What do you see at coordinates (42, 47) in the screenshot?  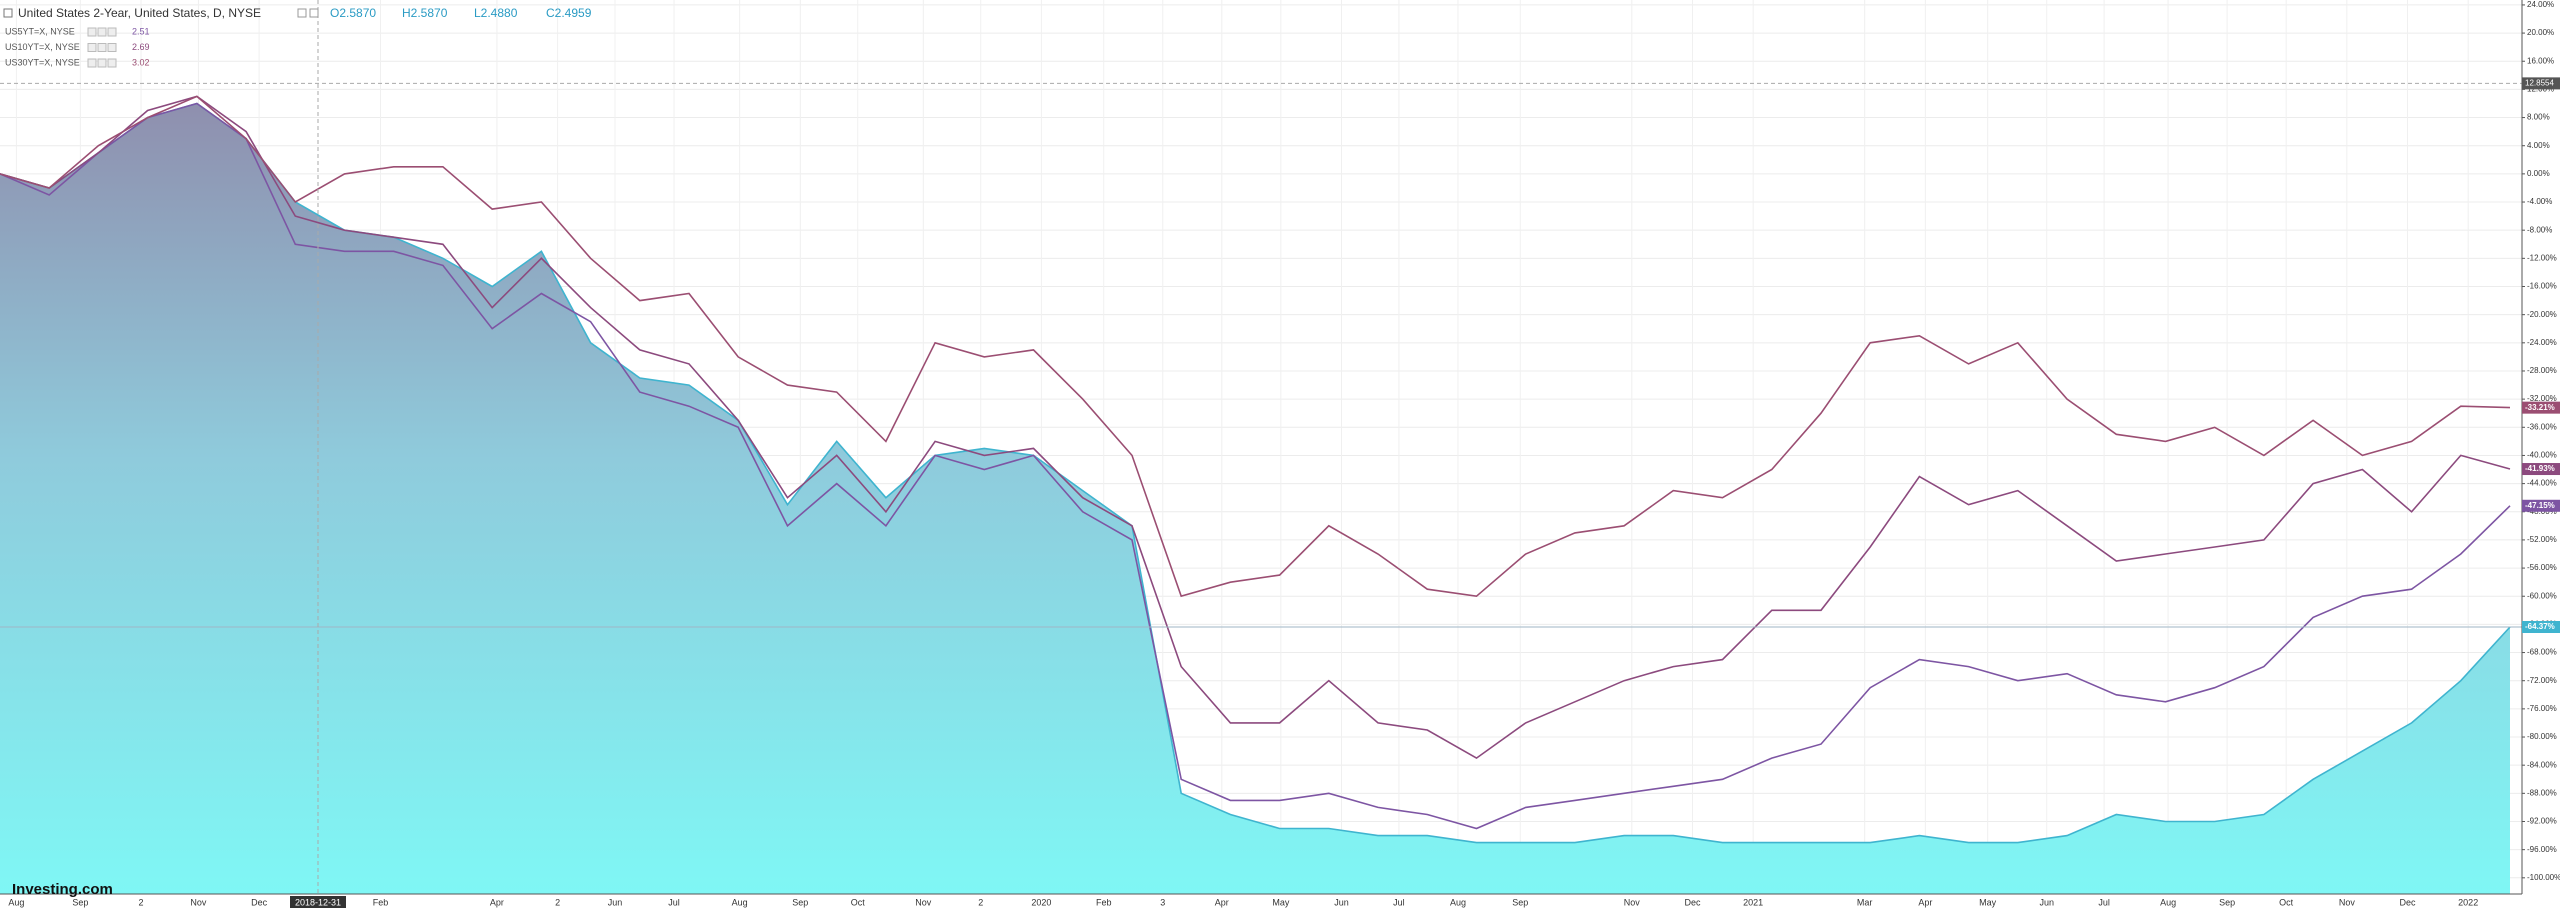 I see `legend-name: US10YT=X, NYSE` at bounding box center [42, 47].